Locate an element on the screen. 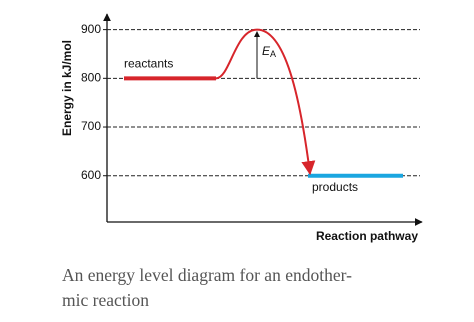 The height and width of the screenshot is (322, 474). y-tick-label: 600 is located at coordinates (91, 175).